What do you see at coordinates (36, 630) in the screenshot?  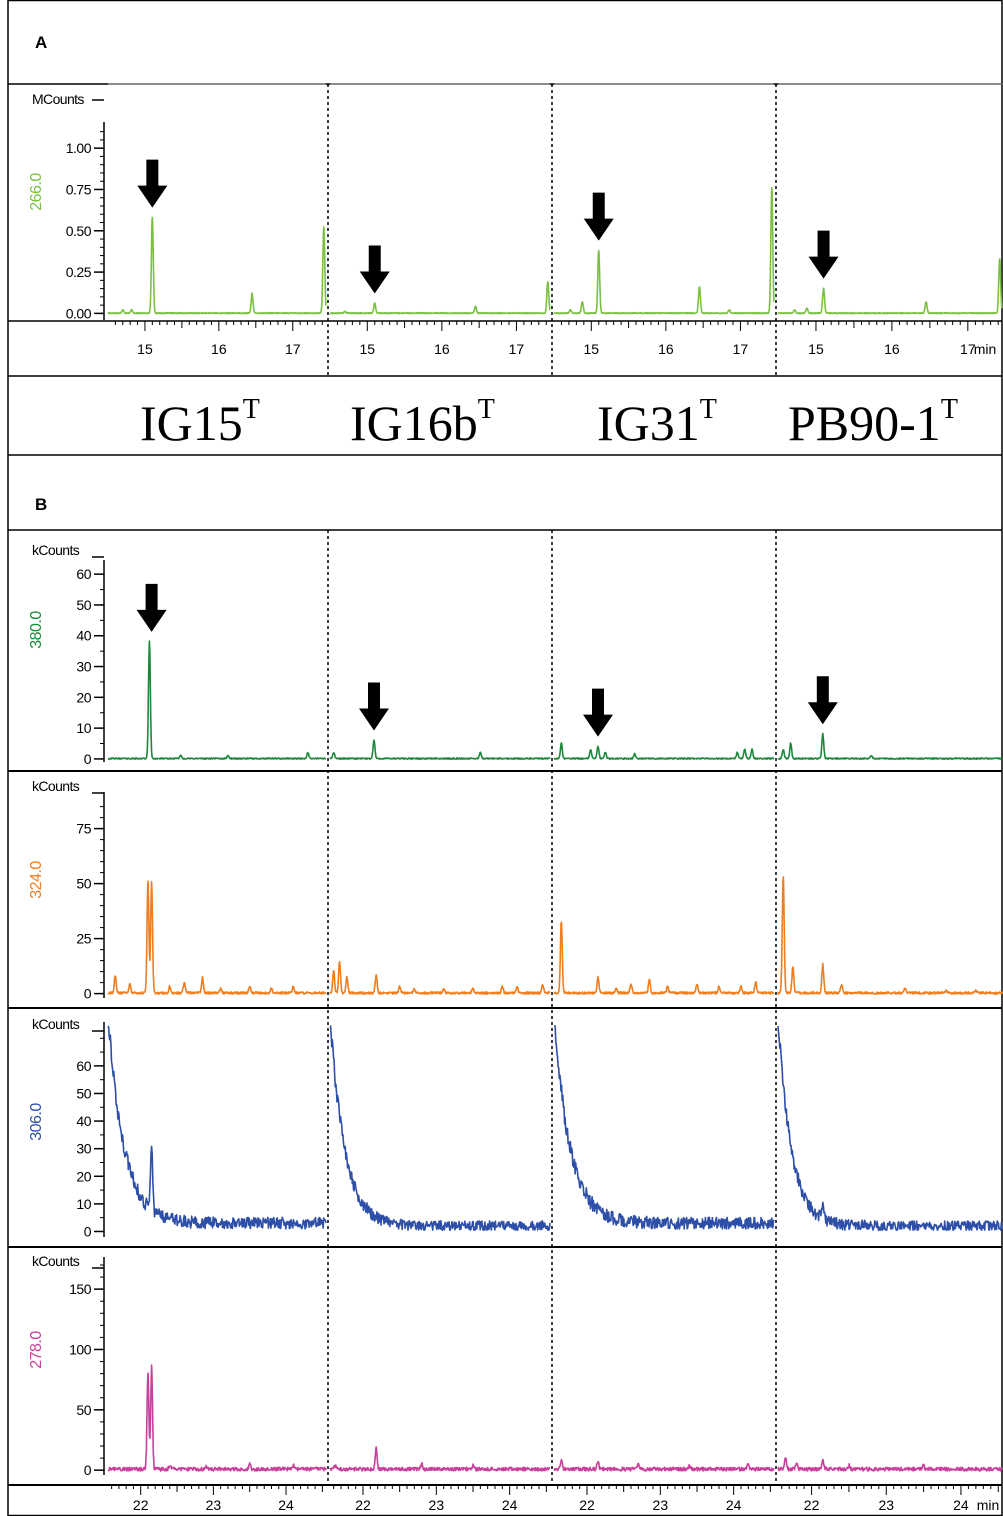 I see `trace-label-380: 380.0` at bounding box center [36, 630].